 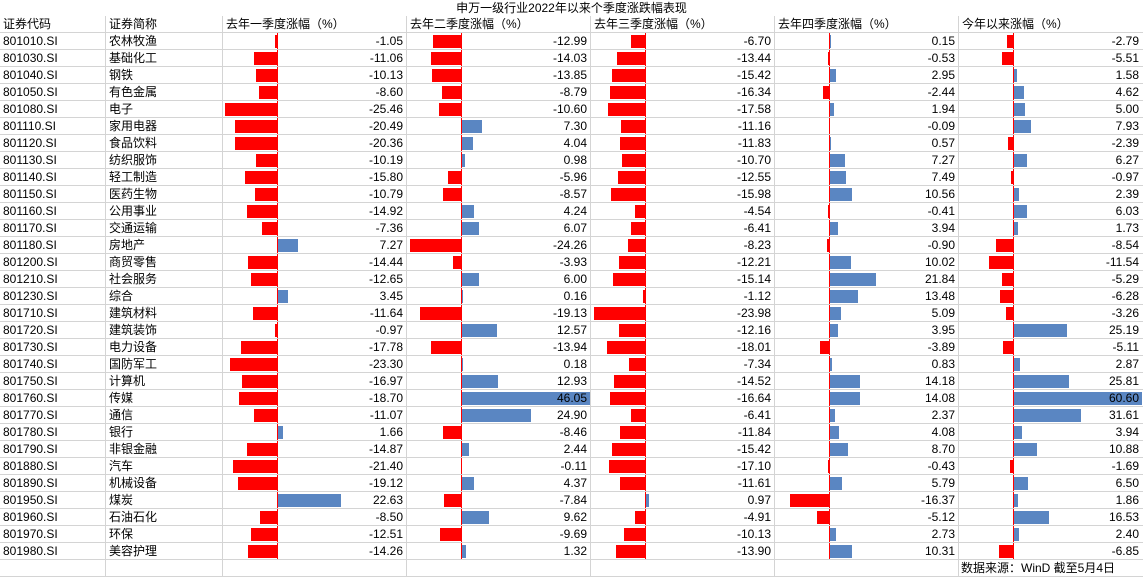 I want to click on return-value-cell: -2.39, so click(x=1125, y=143).